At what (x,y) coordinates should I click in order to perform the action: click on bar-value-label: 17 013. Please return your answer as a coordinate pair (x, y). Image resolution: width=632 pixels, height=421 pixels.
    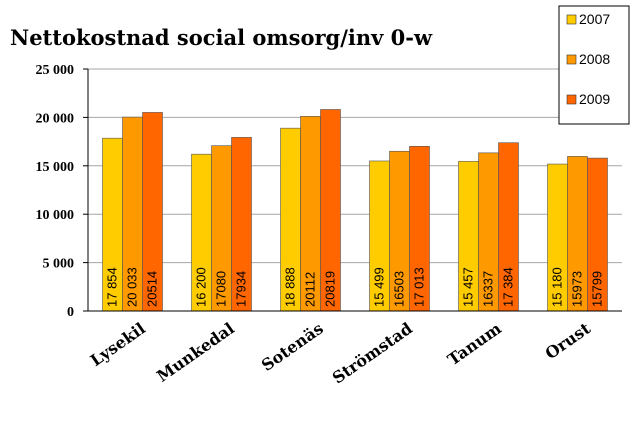
    Looking at the image, I should click on (419, 287).